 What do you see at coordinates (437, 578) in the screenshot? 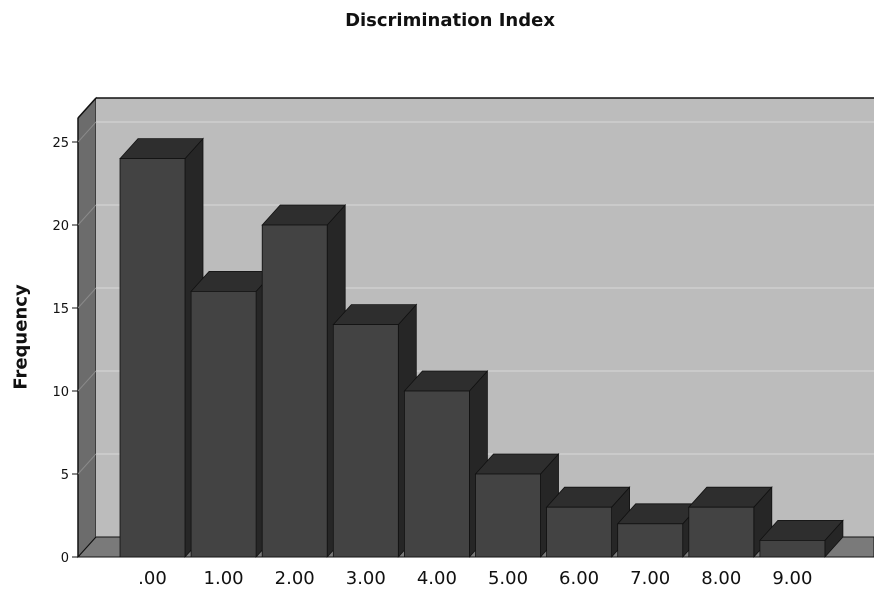
I see `x-tick-label: 4.00` at bounding box center [437, 578].